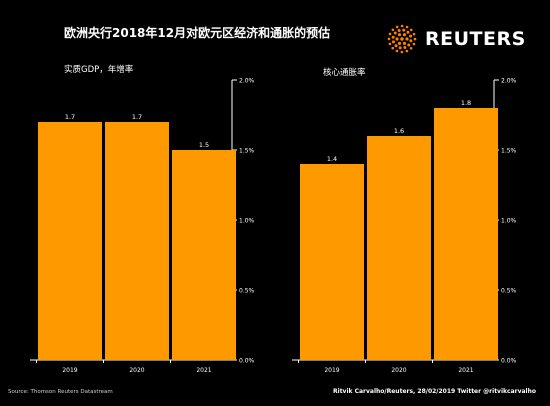  Describe the element at coordinates (344, 73) in the screenshot. I see `panel-inflation-title: 核心通胀率` at that location.